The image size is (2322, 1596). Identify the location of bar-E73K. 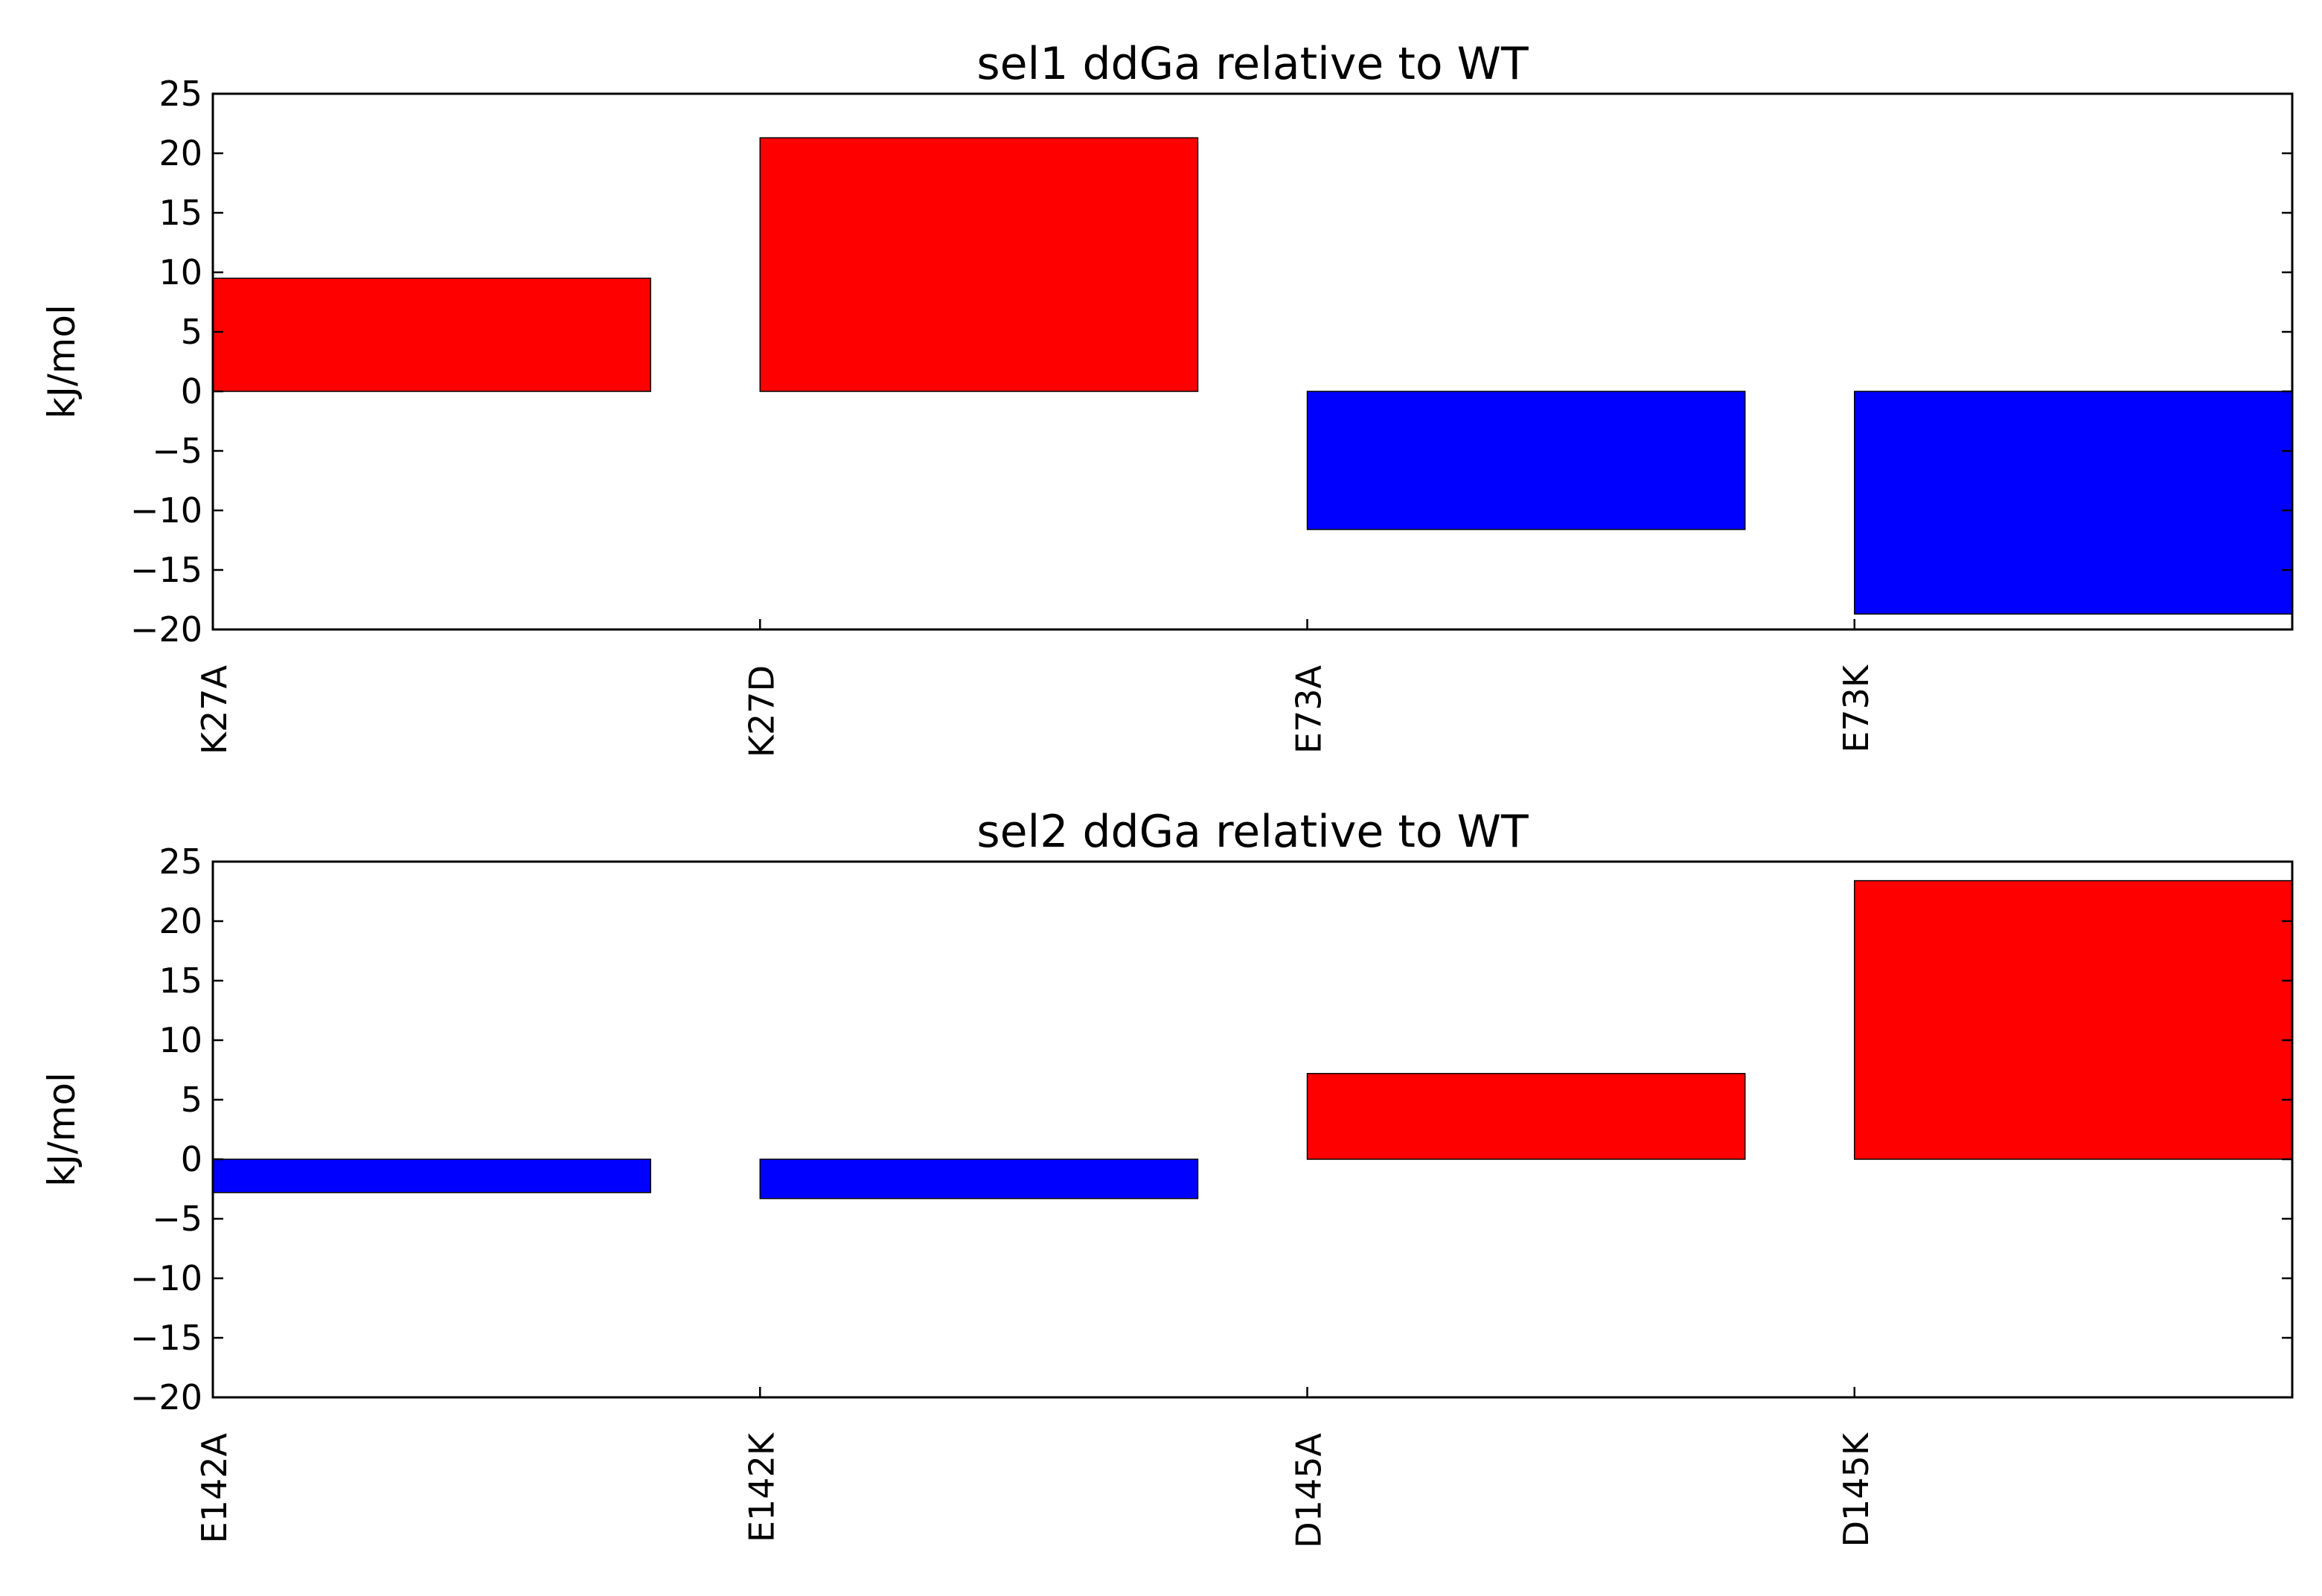
(2073, 503).